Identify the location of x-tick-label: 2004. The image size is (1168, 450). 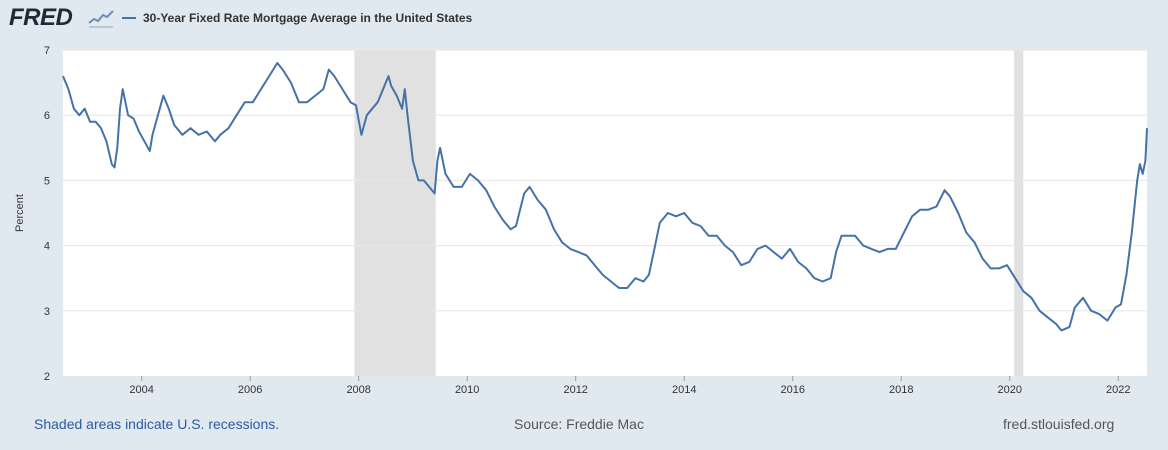
(141, 390).